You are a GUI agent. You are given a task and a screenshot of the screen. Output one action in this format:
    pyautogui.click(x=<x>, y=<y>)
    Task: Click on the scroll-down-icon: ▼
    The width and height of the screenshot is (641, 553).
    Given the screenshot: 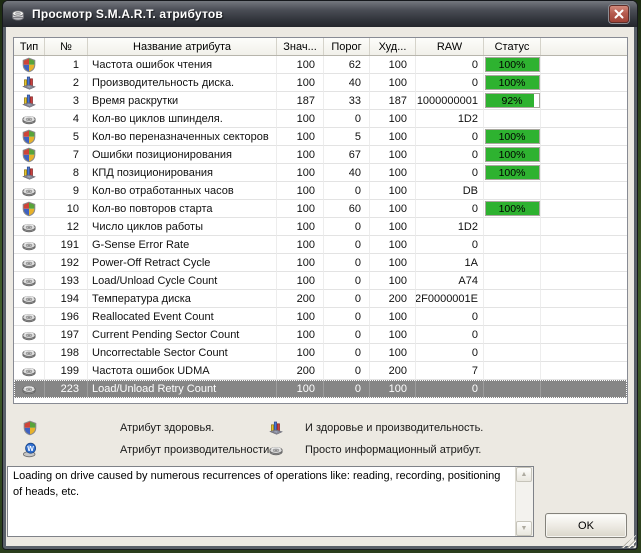 What is the action you would take?
    pyautogui.click(x=524, y=528)
    